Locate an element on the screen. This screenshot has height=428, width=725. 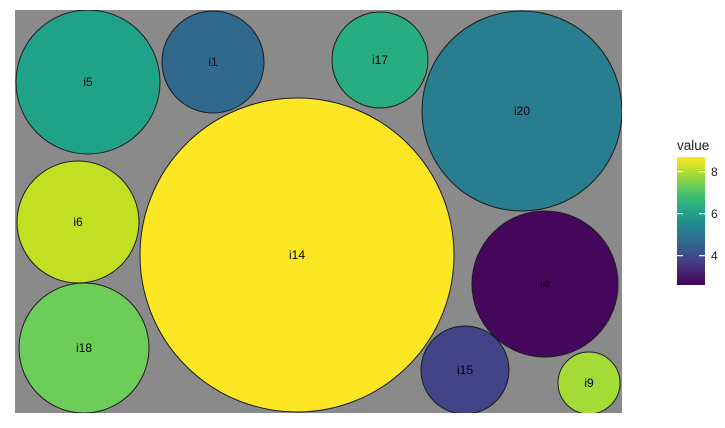
legend-gradient-bar is located at coordinates (691, 221).